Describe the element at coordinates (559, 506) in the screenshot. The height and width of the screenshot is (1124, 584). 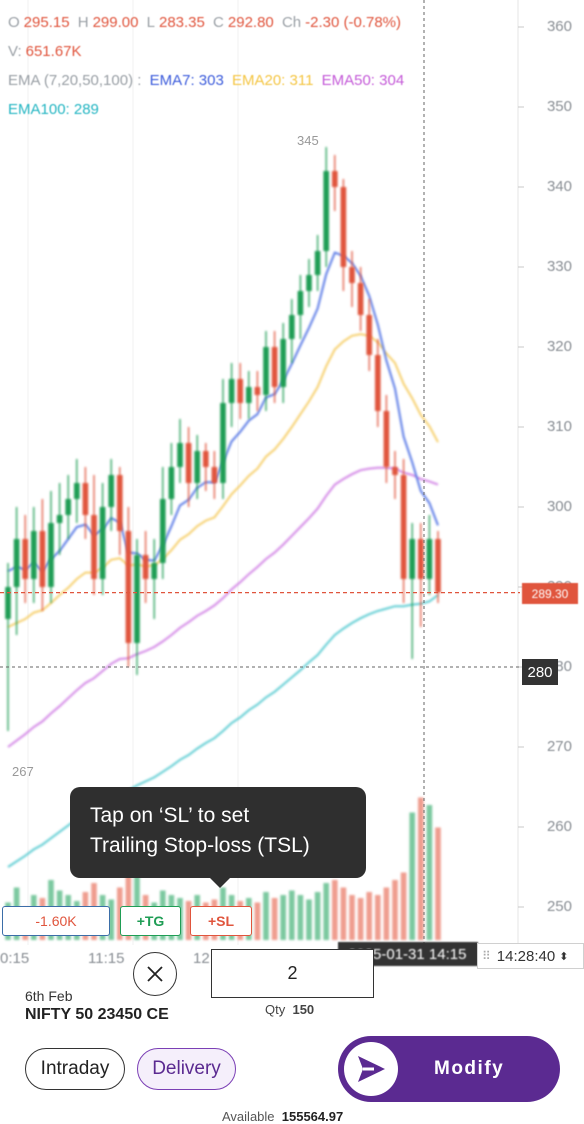
I see `y-tick-label: 300` at that location.